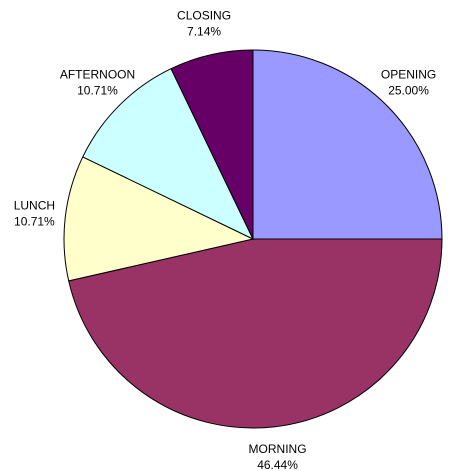 The height and width of the screenshot is (471, 459). I want to click on slice-value-label: 7.14%, so click(204, 32).